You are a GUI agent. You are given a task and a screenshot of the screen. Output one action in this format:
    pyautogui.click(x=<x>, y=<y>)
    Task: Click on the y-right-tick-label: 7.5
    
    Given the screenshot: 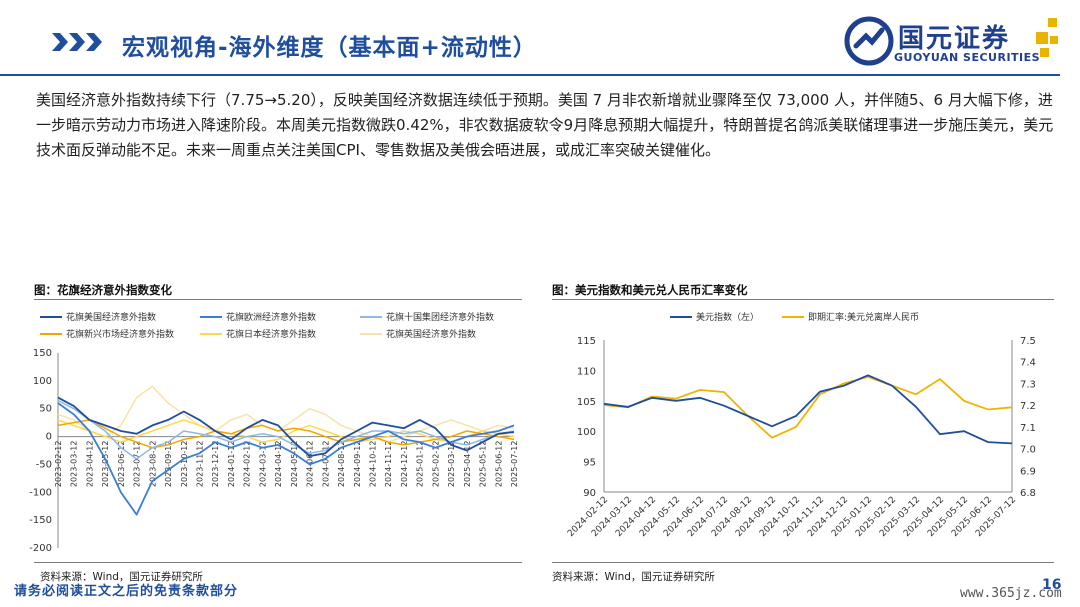 What is the action you would take?
    pyautogui.click(x=1028, y=341)
    